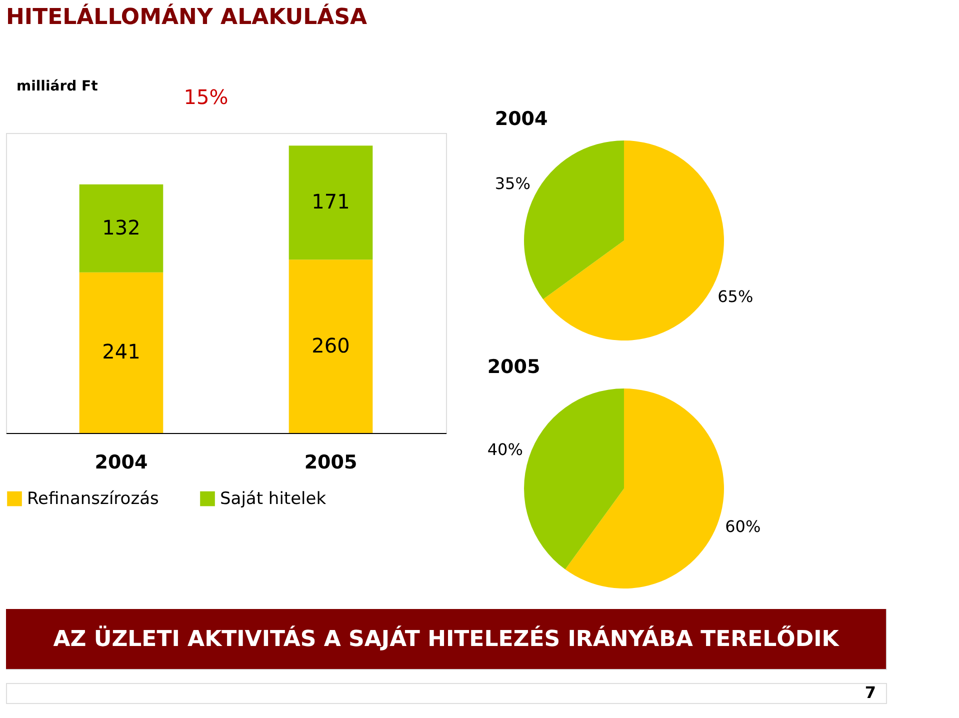 This screenshot has width=959, height=718. I want to click on legend-label: Saját hitelek, so click(273, 498).